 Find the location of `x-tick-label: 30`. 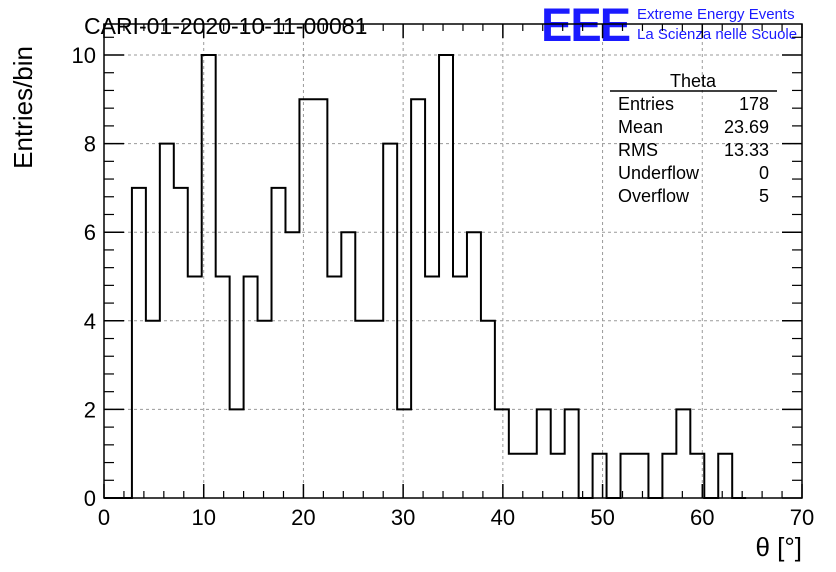

x-tick-label: 30 is located at coordinates (403, 517).